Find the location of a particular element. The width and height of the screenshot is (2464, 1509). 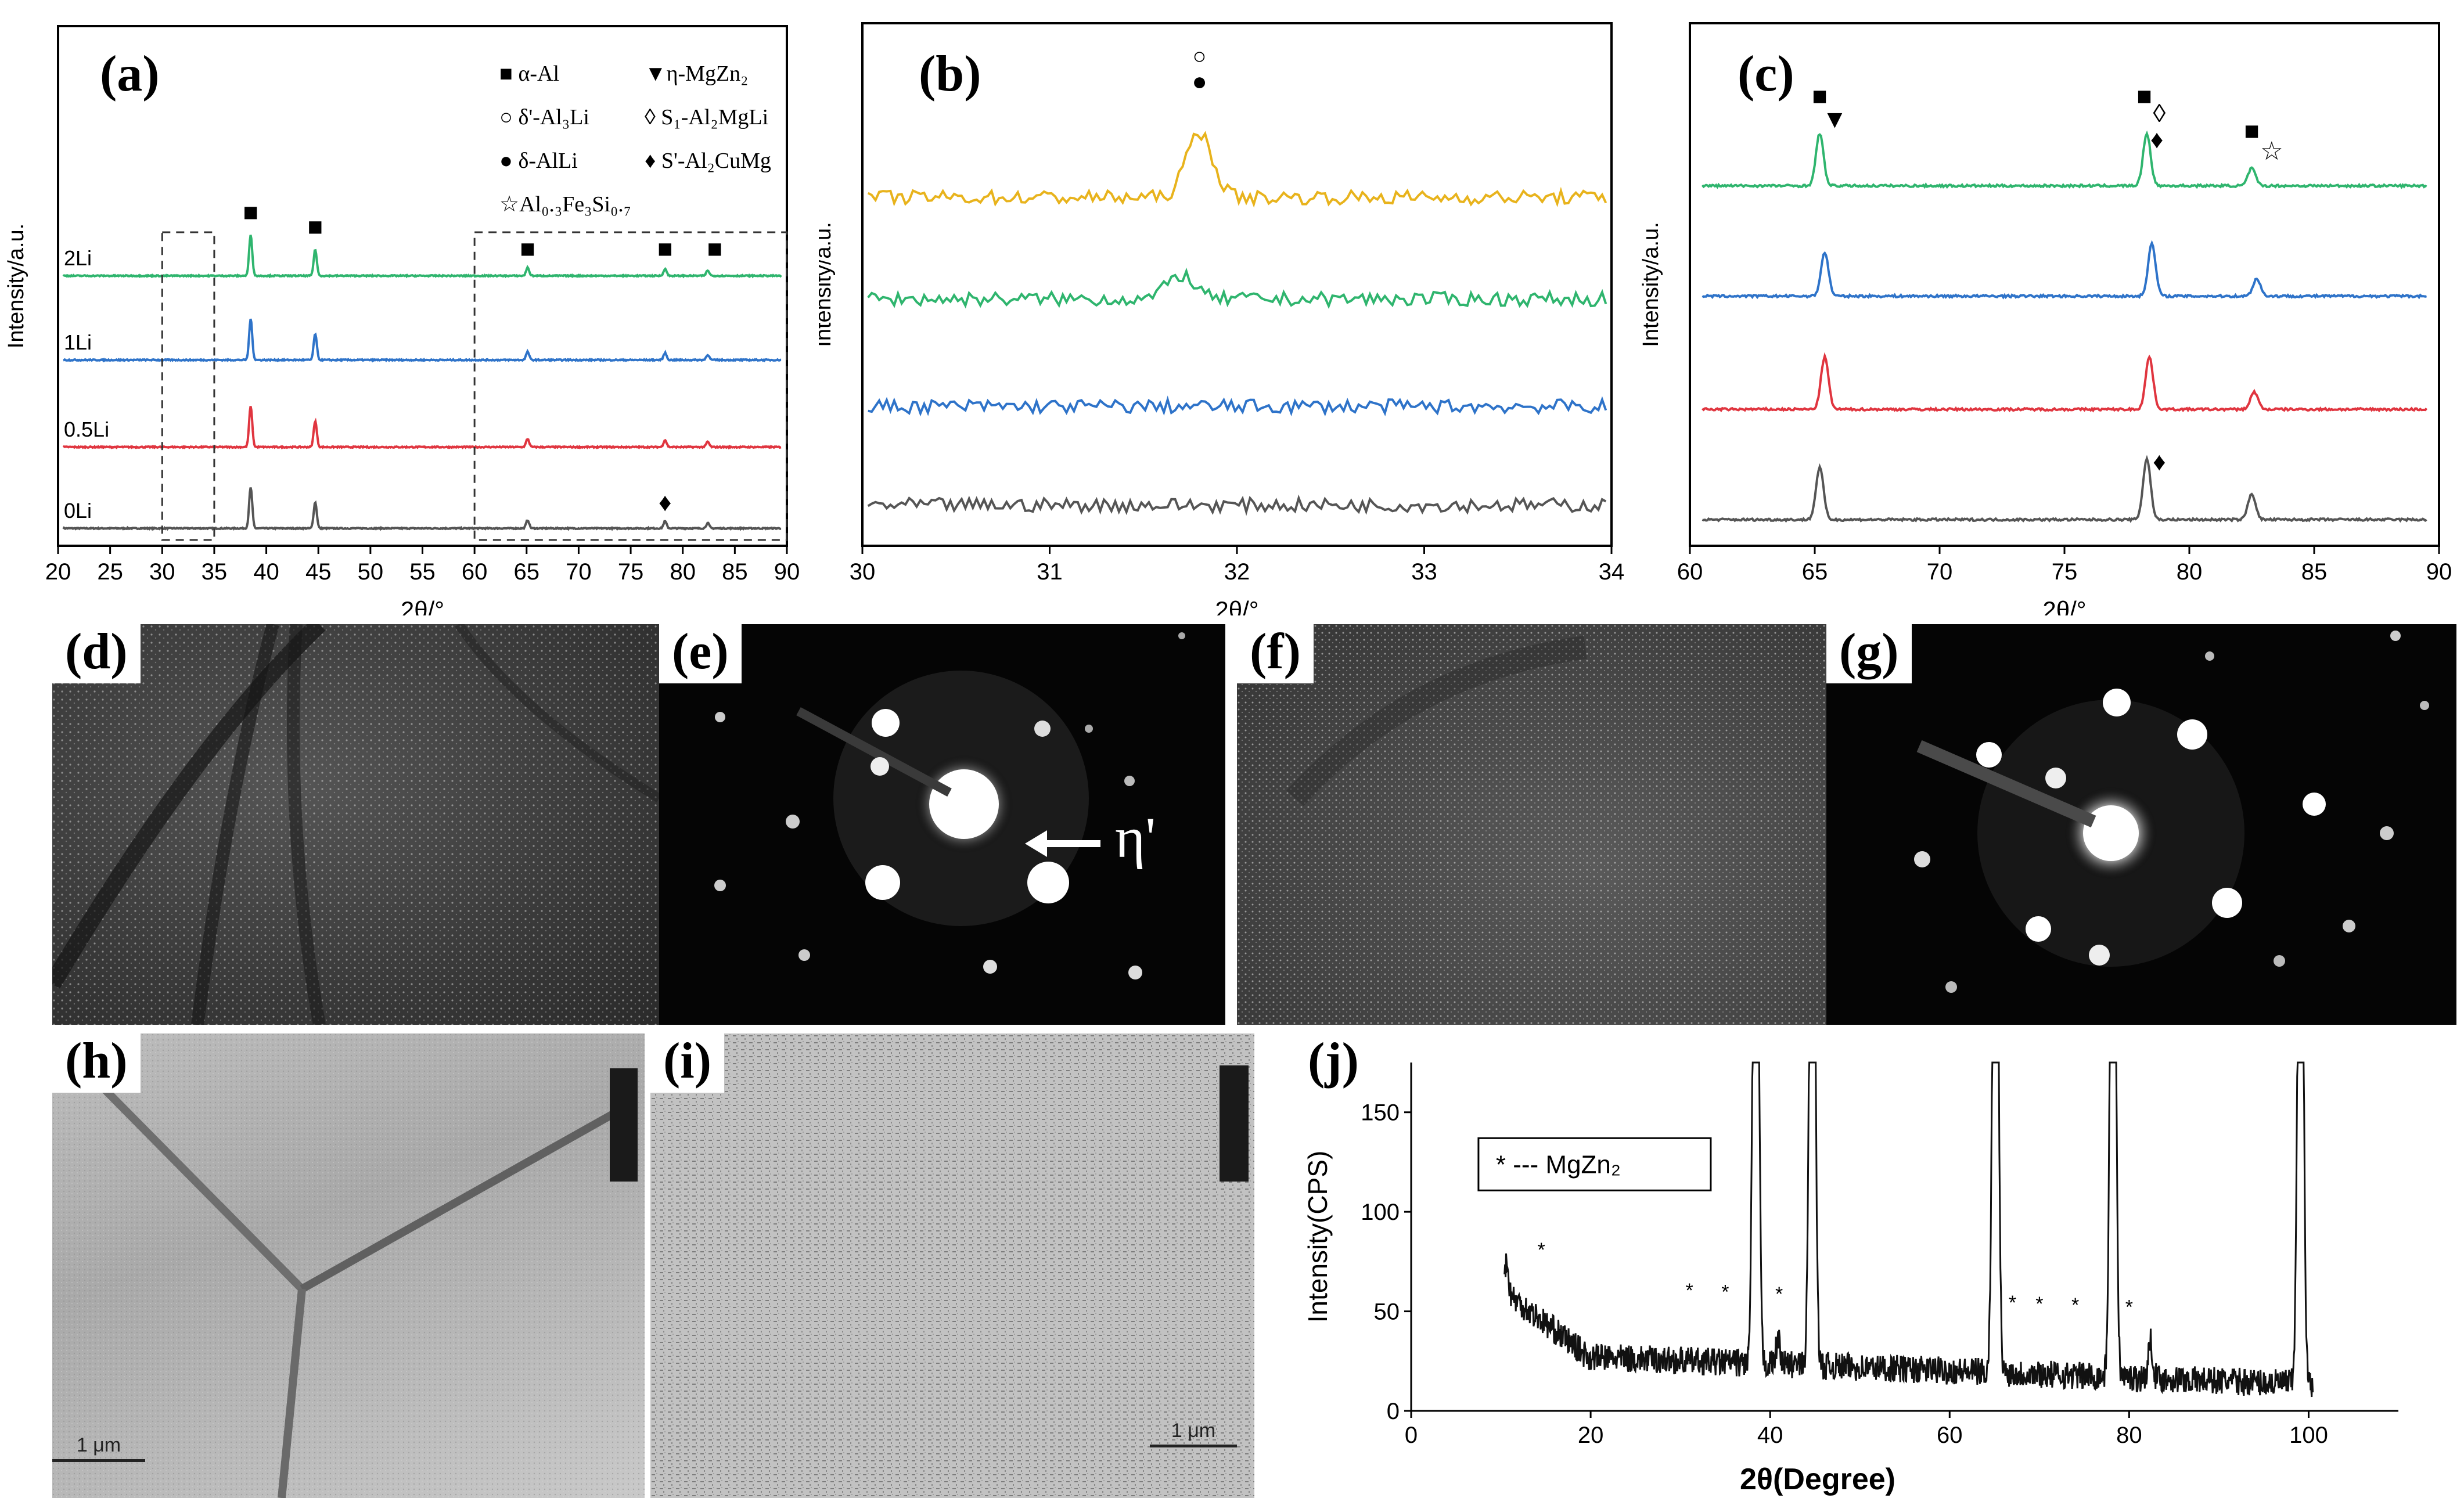

x-tick-label: 50 is located at coordinates (371, 572).